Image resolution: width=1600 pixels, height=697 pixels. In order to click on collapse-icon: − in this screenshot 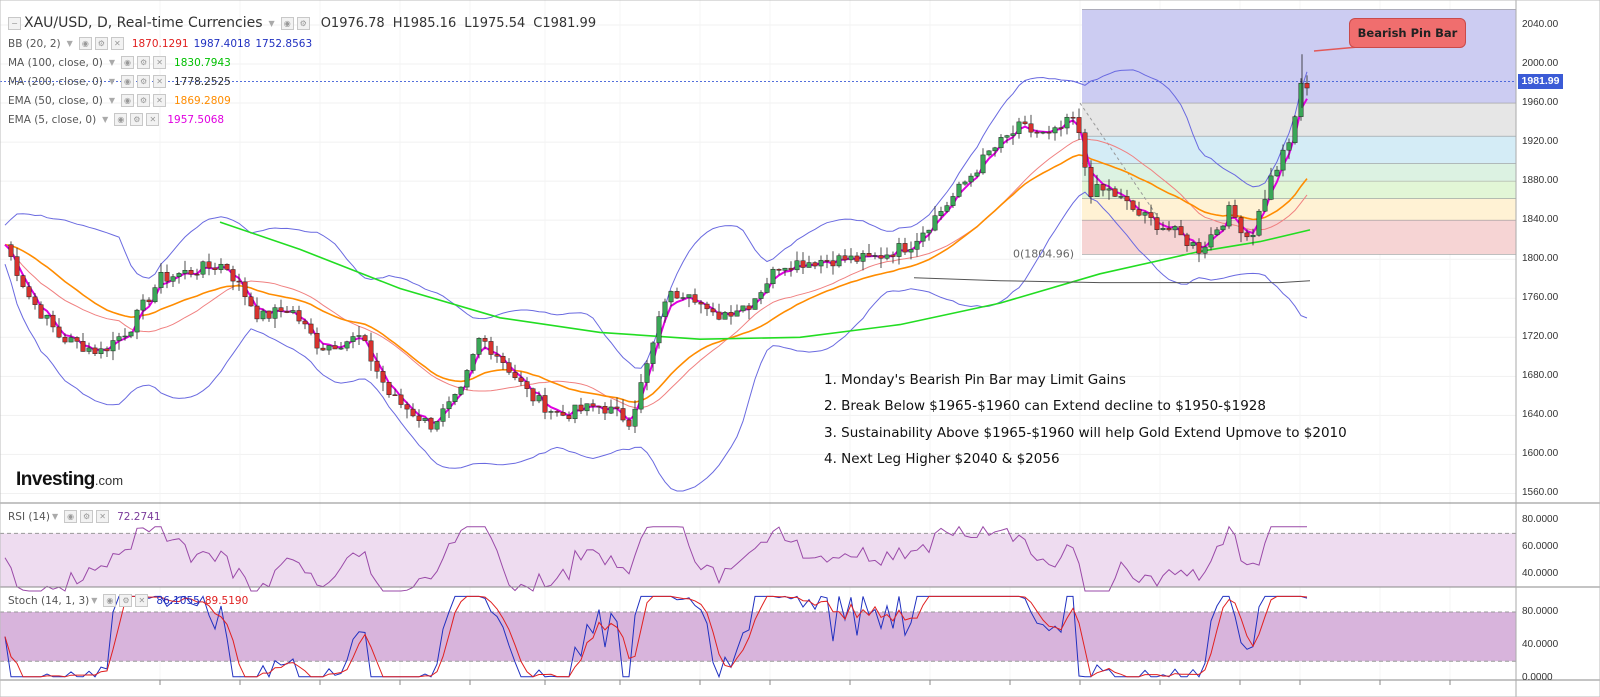, I will do `click(14, 23)`.